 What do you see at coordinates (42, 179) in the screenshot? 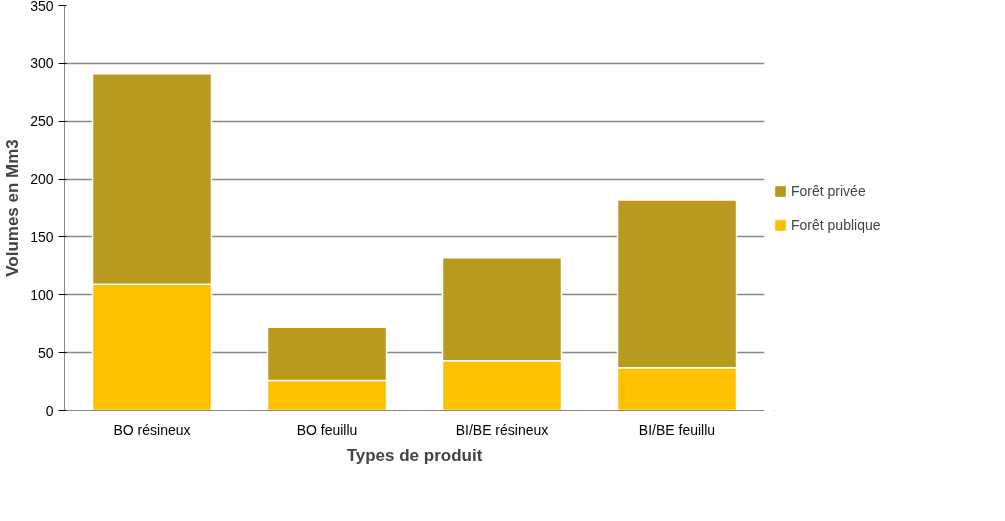
I see `y-tick-label: 200` at bounding box center [42, 179].